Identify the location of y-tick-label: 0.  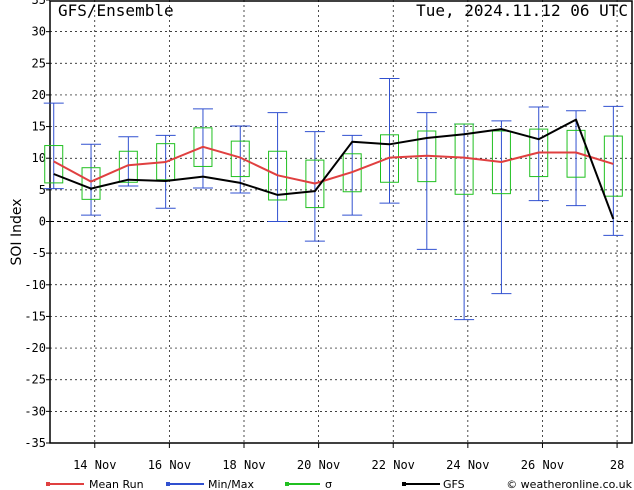
(42, 222).